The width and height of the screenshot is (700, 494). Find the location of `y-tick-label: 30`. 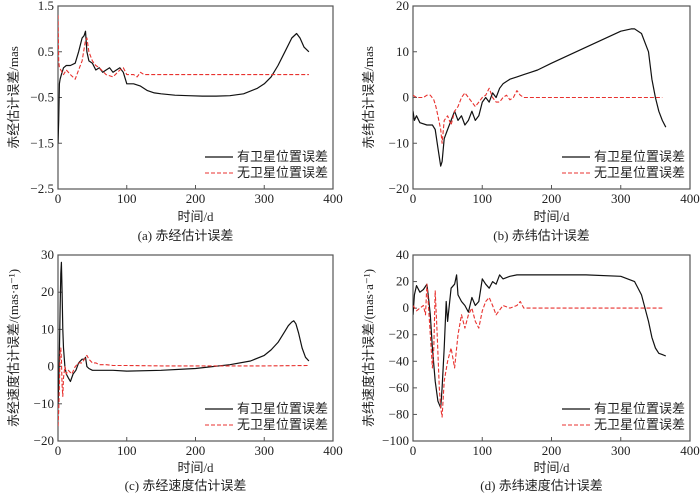

y-tick-label: 30 is located at coordinates (47, 254).